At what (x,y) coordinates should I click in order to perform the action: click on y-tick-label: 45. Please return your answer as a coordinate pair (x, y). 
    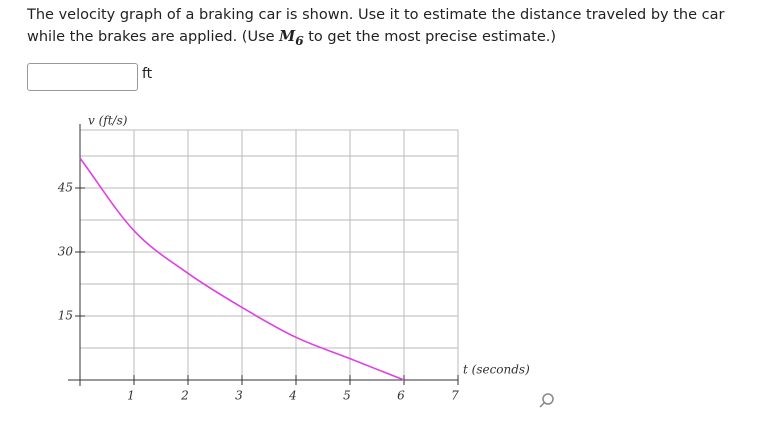
    Looking at the image, I should click on (65, 188).